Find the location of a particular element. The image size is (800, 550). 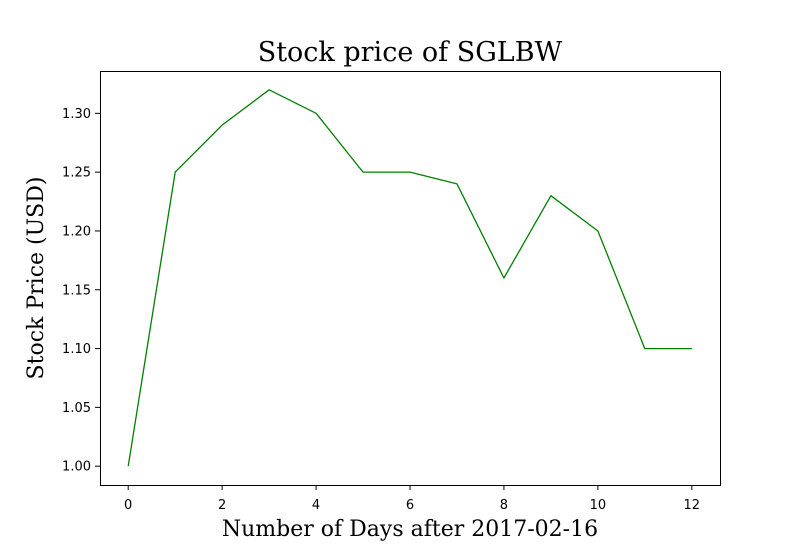

chart-title: Stock price of SGLBW is located at coordinates (410, 52).